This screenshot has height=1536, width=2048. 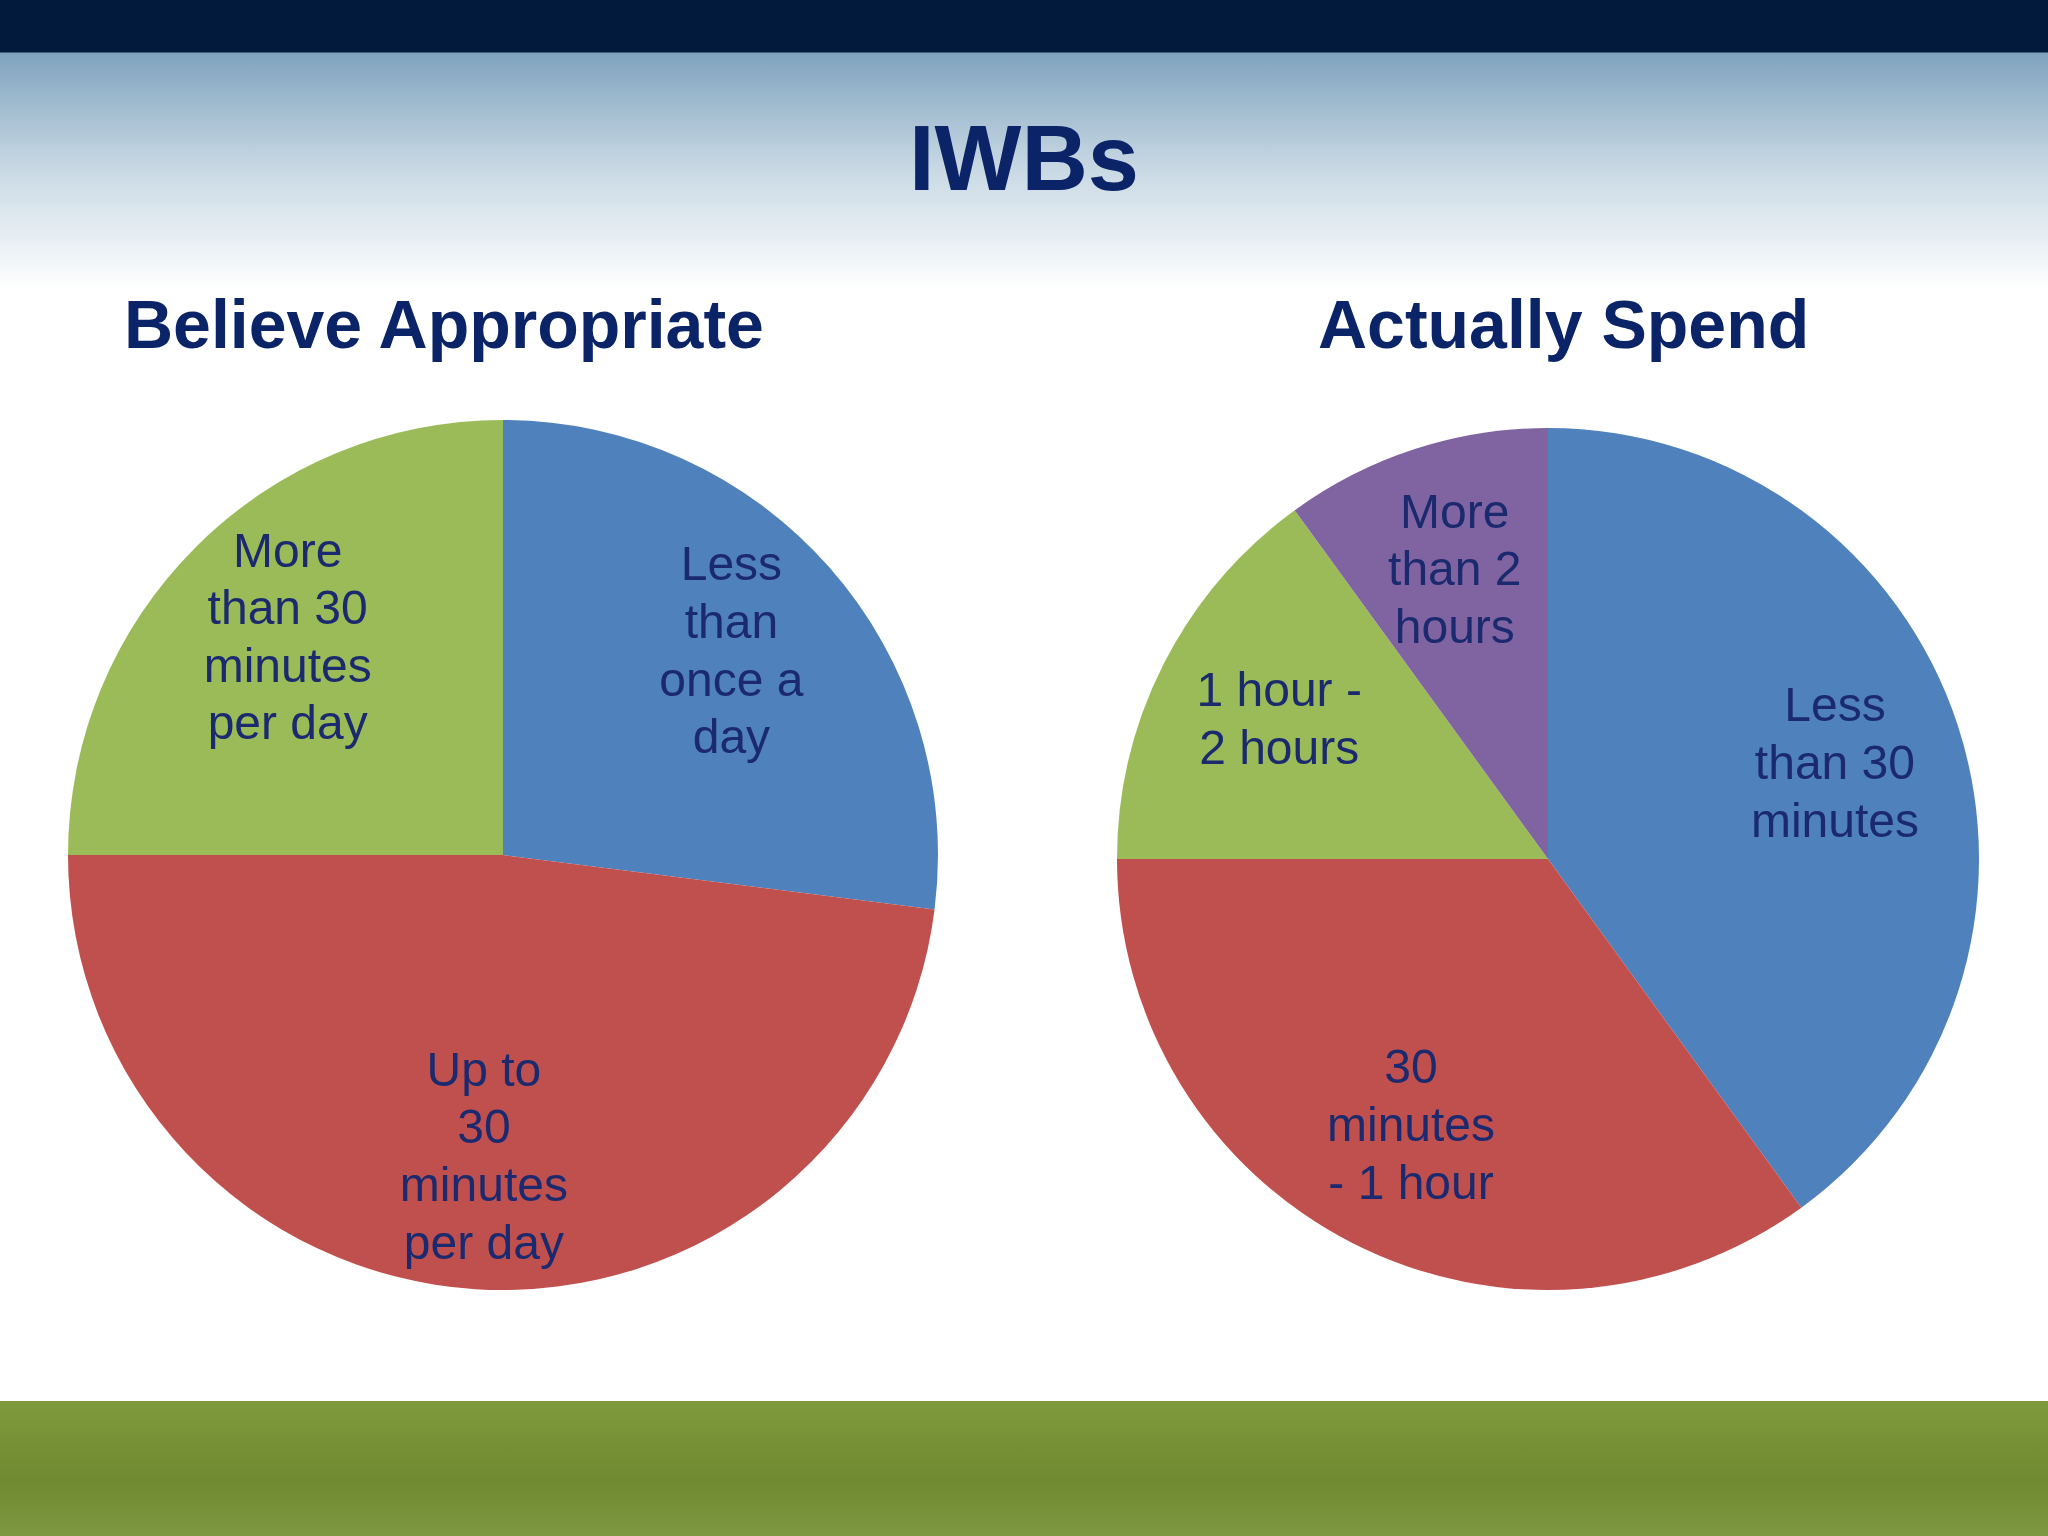 I want to click on slice-label: Less than once a day, so click(x=731, y=650).